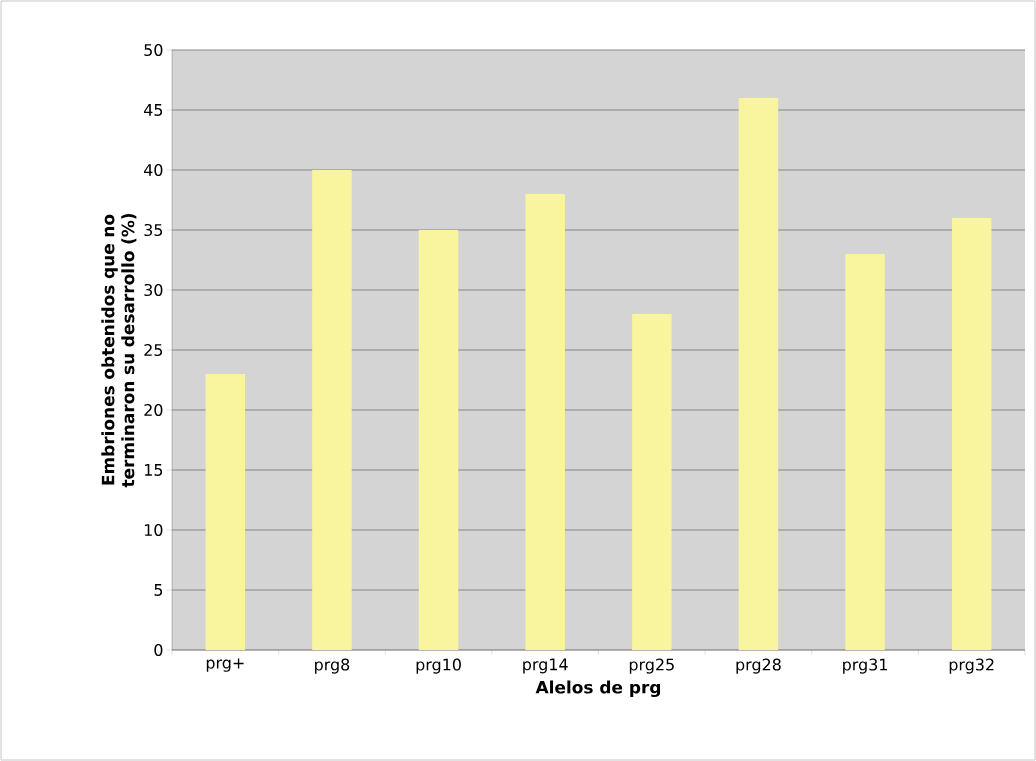 This screenshot has width=1036, height=761. I want to click on x-tick-label: prg10, so click(438, 666).